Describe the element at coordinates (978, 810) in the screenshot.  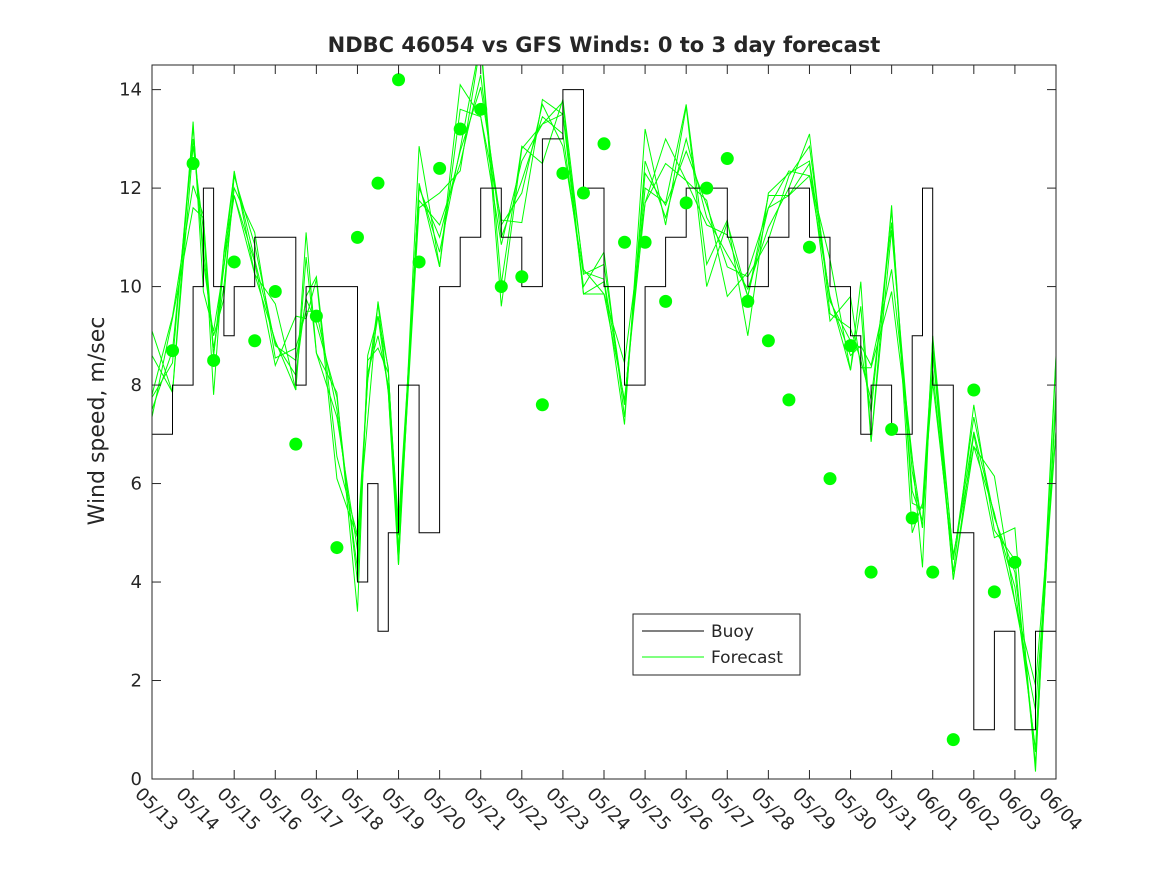
I see `x-tick-label: 06/02` at that location.